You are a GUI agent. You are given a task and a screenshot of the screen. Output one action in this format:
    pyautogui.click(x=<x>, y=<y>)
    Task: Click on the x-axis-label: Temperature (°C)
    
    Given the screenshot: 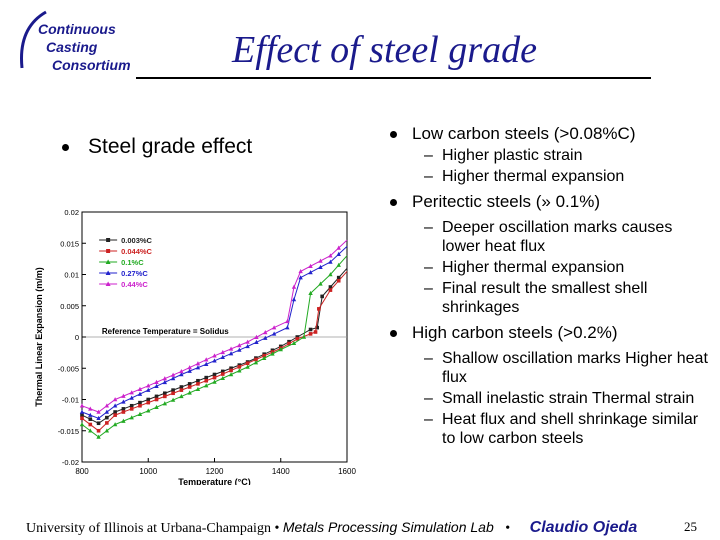 What is the action you would take?
    pyautogui.click(x=214, y=481)
    